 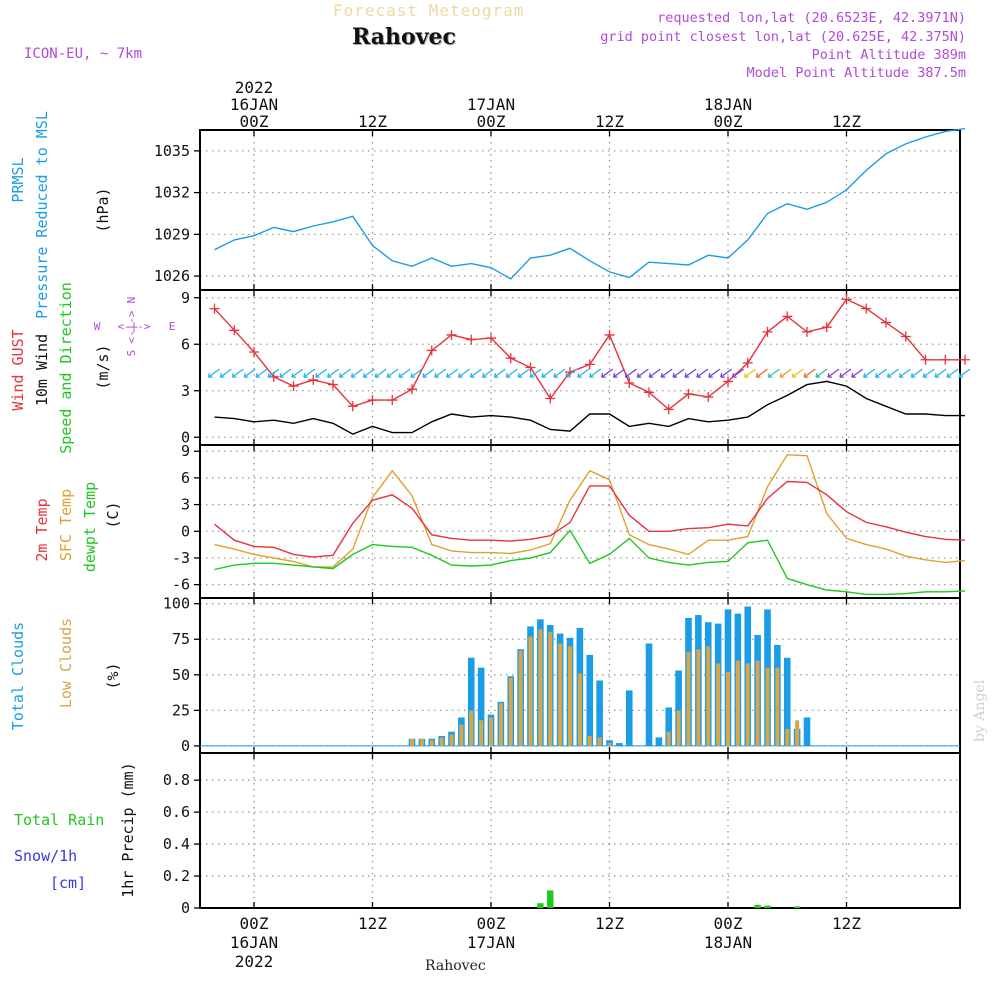 What do you see at coordinates (185, 391) in the screenshot?
I see `ytick-label: 3` at bounding box center [185, 391].